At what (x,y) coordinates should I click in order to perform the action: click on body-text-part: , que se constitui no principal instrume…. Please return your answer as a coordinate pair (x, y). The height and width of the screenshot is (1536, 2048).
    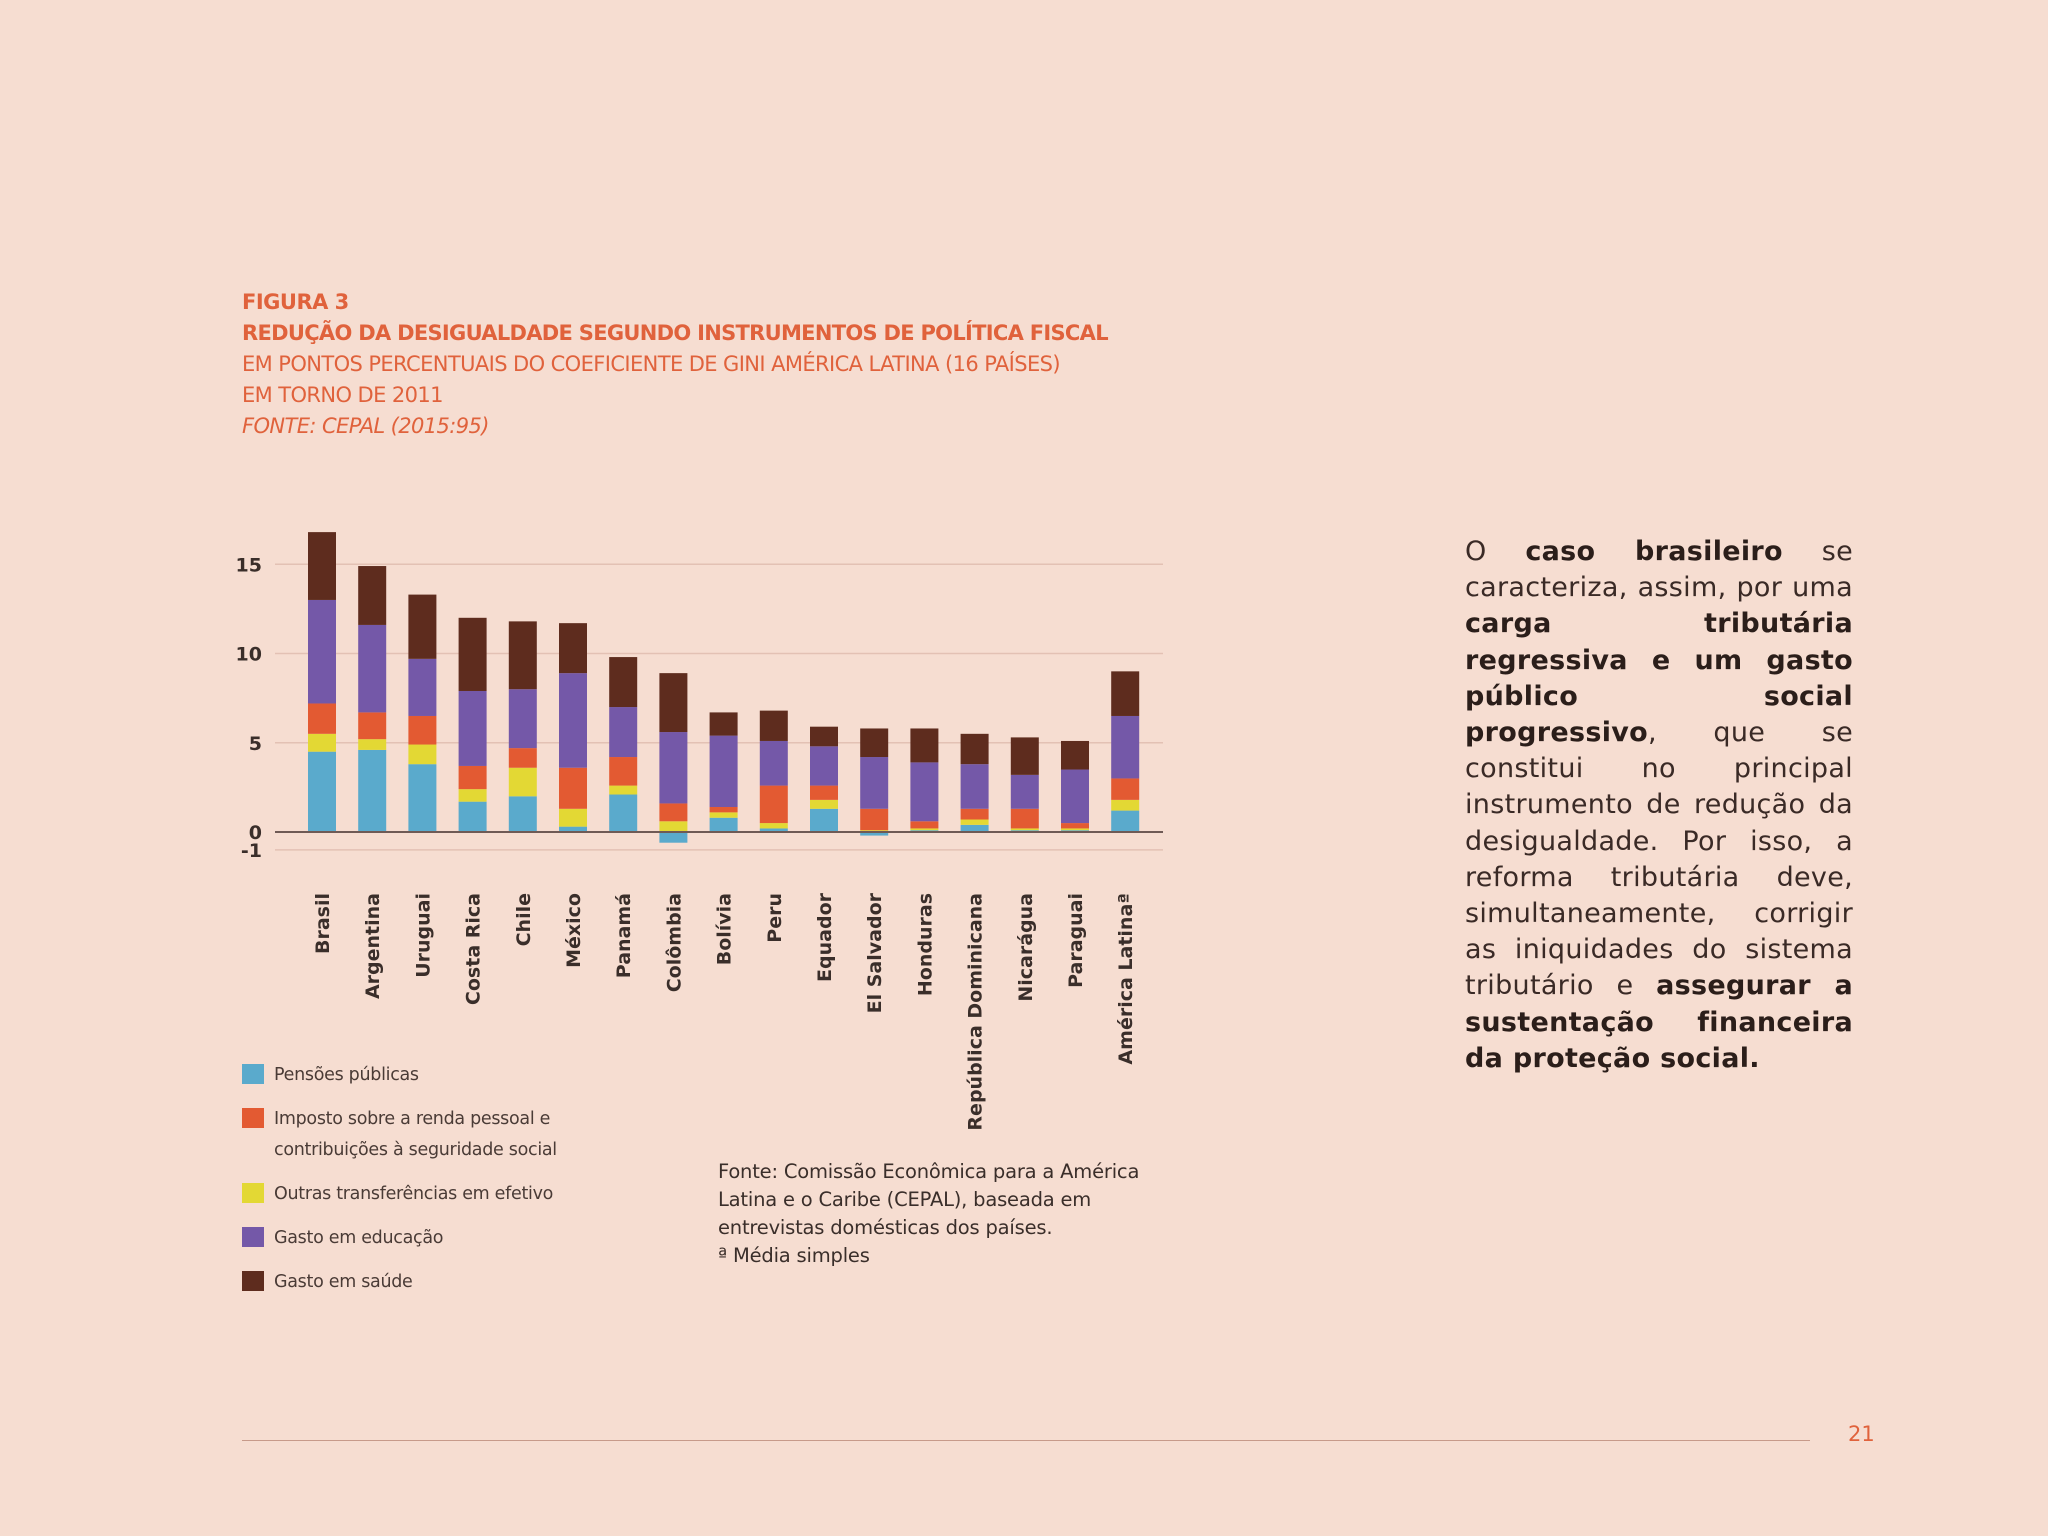
    Looking at the image, I should click on (1659, 859).